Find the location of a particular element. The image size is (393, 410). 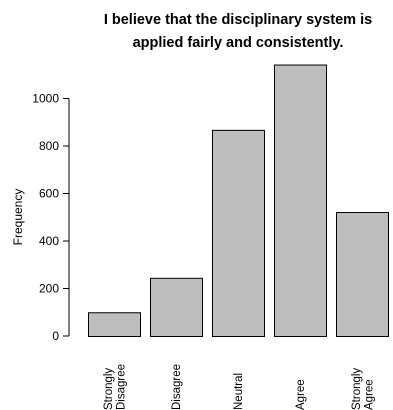

chart-title-line-2: applied fairly and consistently. is located at coordinates (238, 43).